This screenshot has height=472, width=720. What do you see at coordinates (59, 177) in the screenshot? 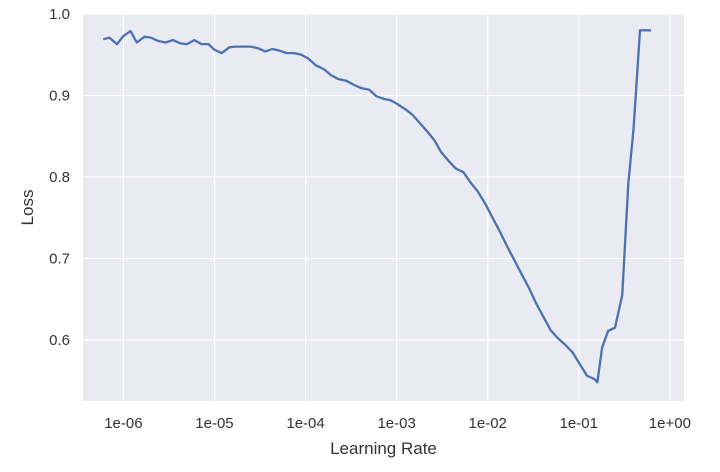
I see `y-tick-label: 0.8` at bounding box center [59, 177].